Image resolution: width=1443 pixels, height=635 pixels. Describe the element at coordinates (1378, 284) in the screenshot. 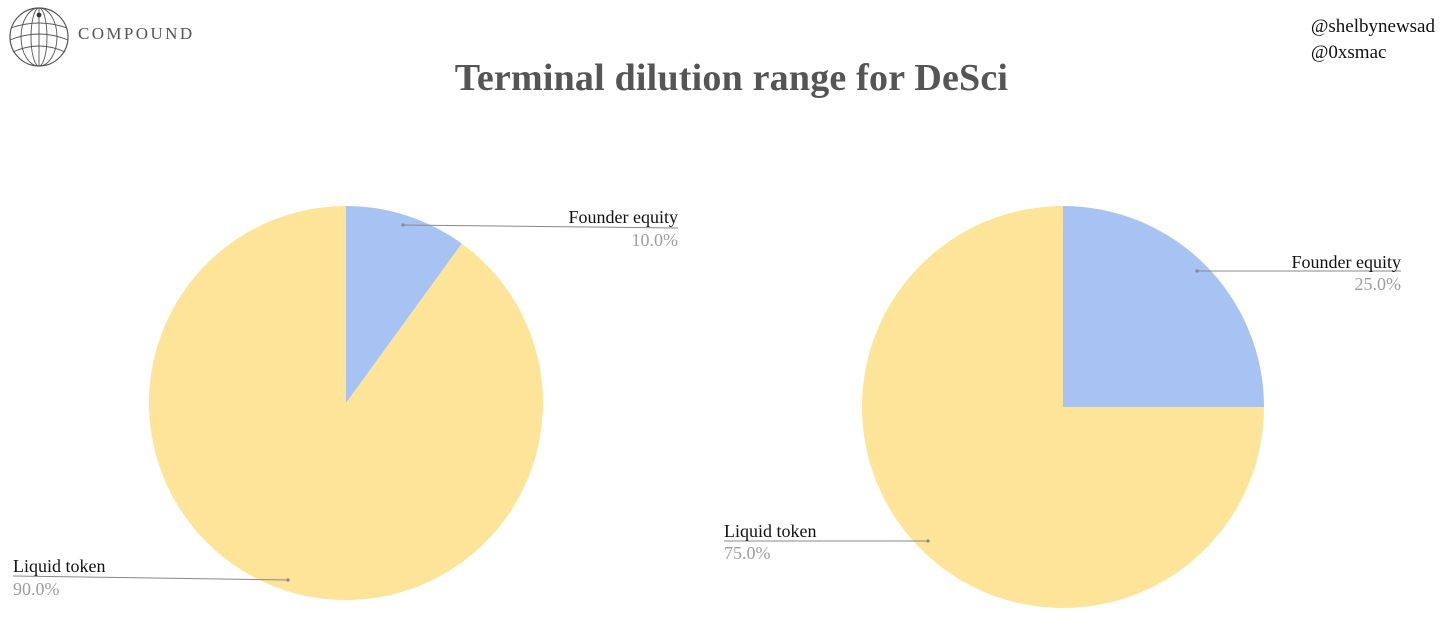

I see `slice-value-founder-equity: 25.0%` at that location.